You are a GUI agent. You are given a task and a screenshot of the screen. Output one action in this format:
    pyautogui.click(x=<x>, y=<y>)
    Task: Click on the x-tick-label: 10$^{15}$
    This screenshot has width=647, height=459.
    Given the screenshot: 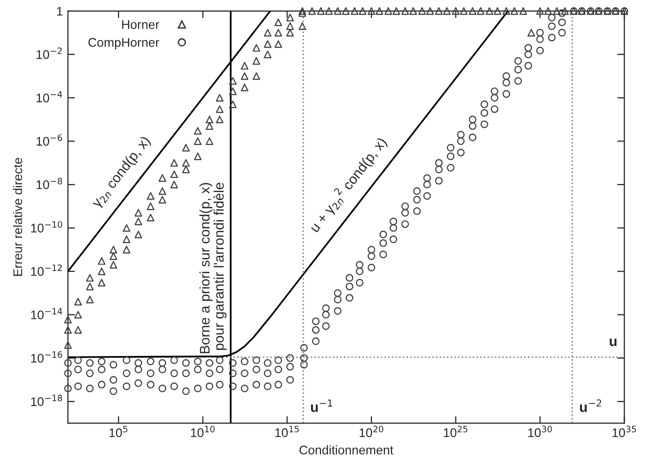 What is the action you would take?
    pyautogui.click(x=287, y=432)
    